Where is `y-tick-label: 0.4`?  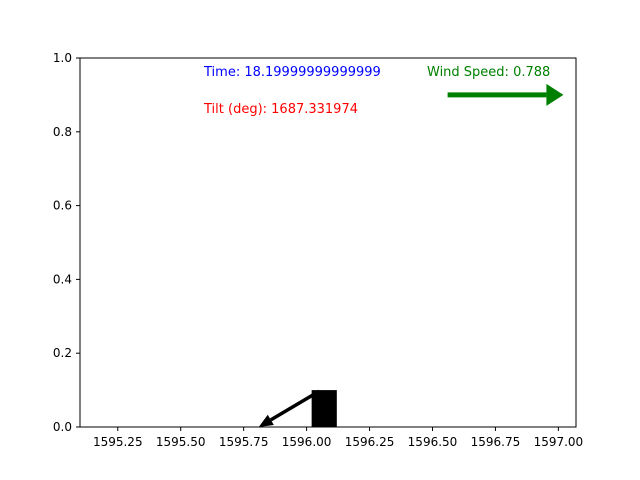
y-tick-label: 0.4 is located at coordinates (62, 279).